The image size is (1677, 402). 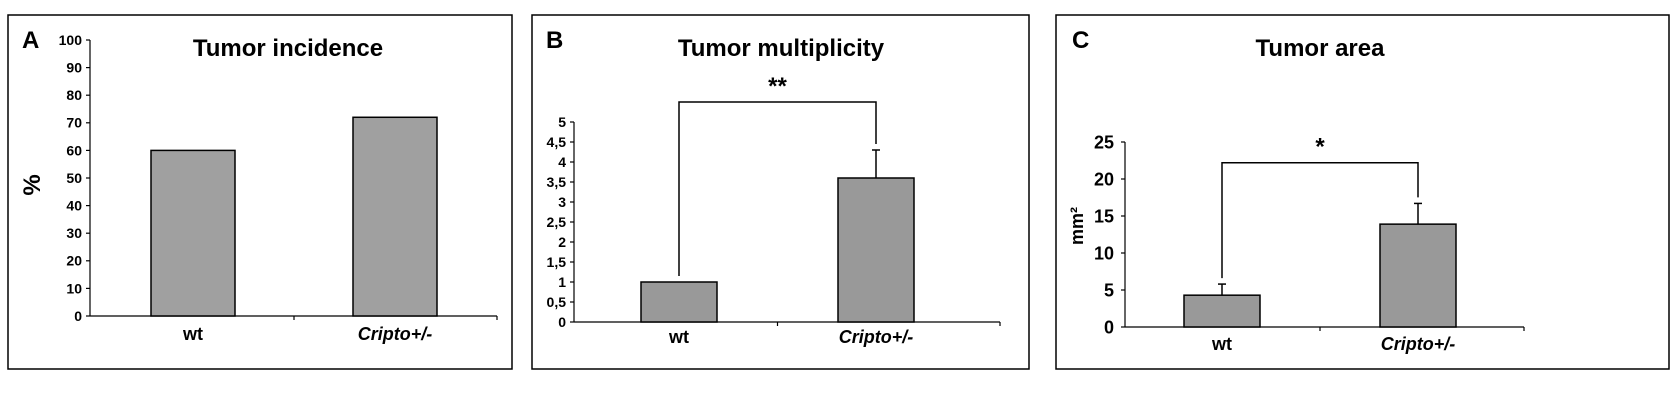 I want to click on y-tick-label: 30, so click(x=74, y=233).